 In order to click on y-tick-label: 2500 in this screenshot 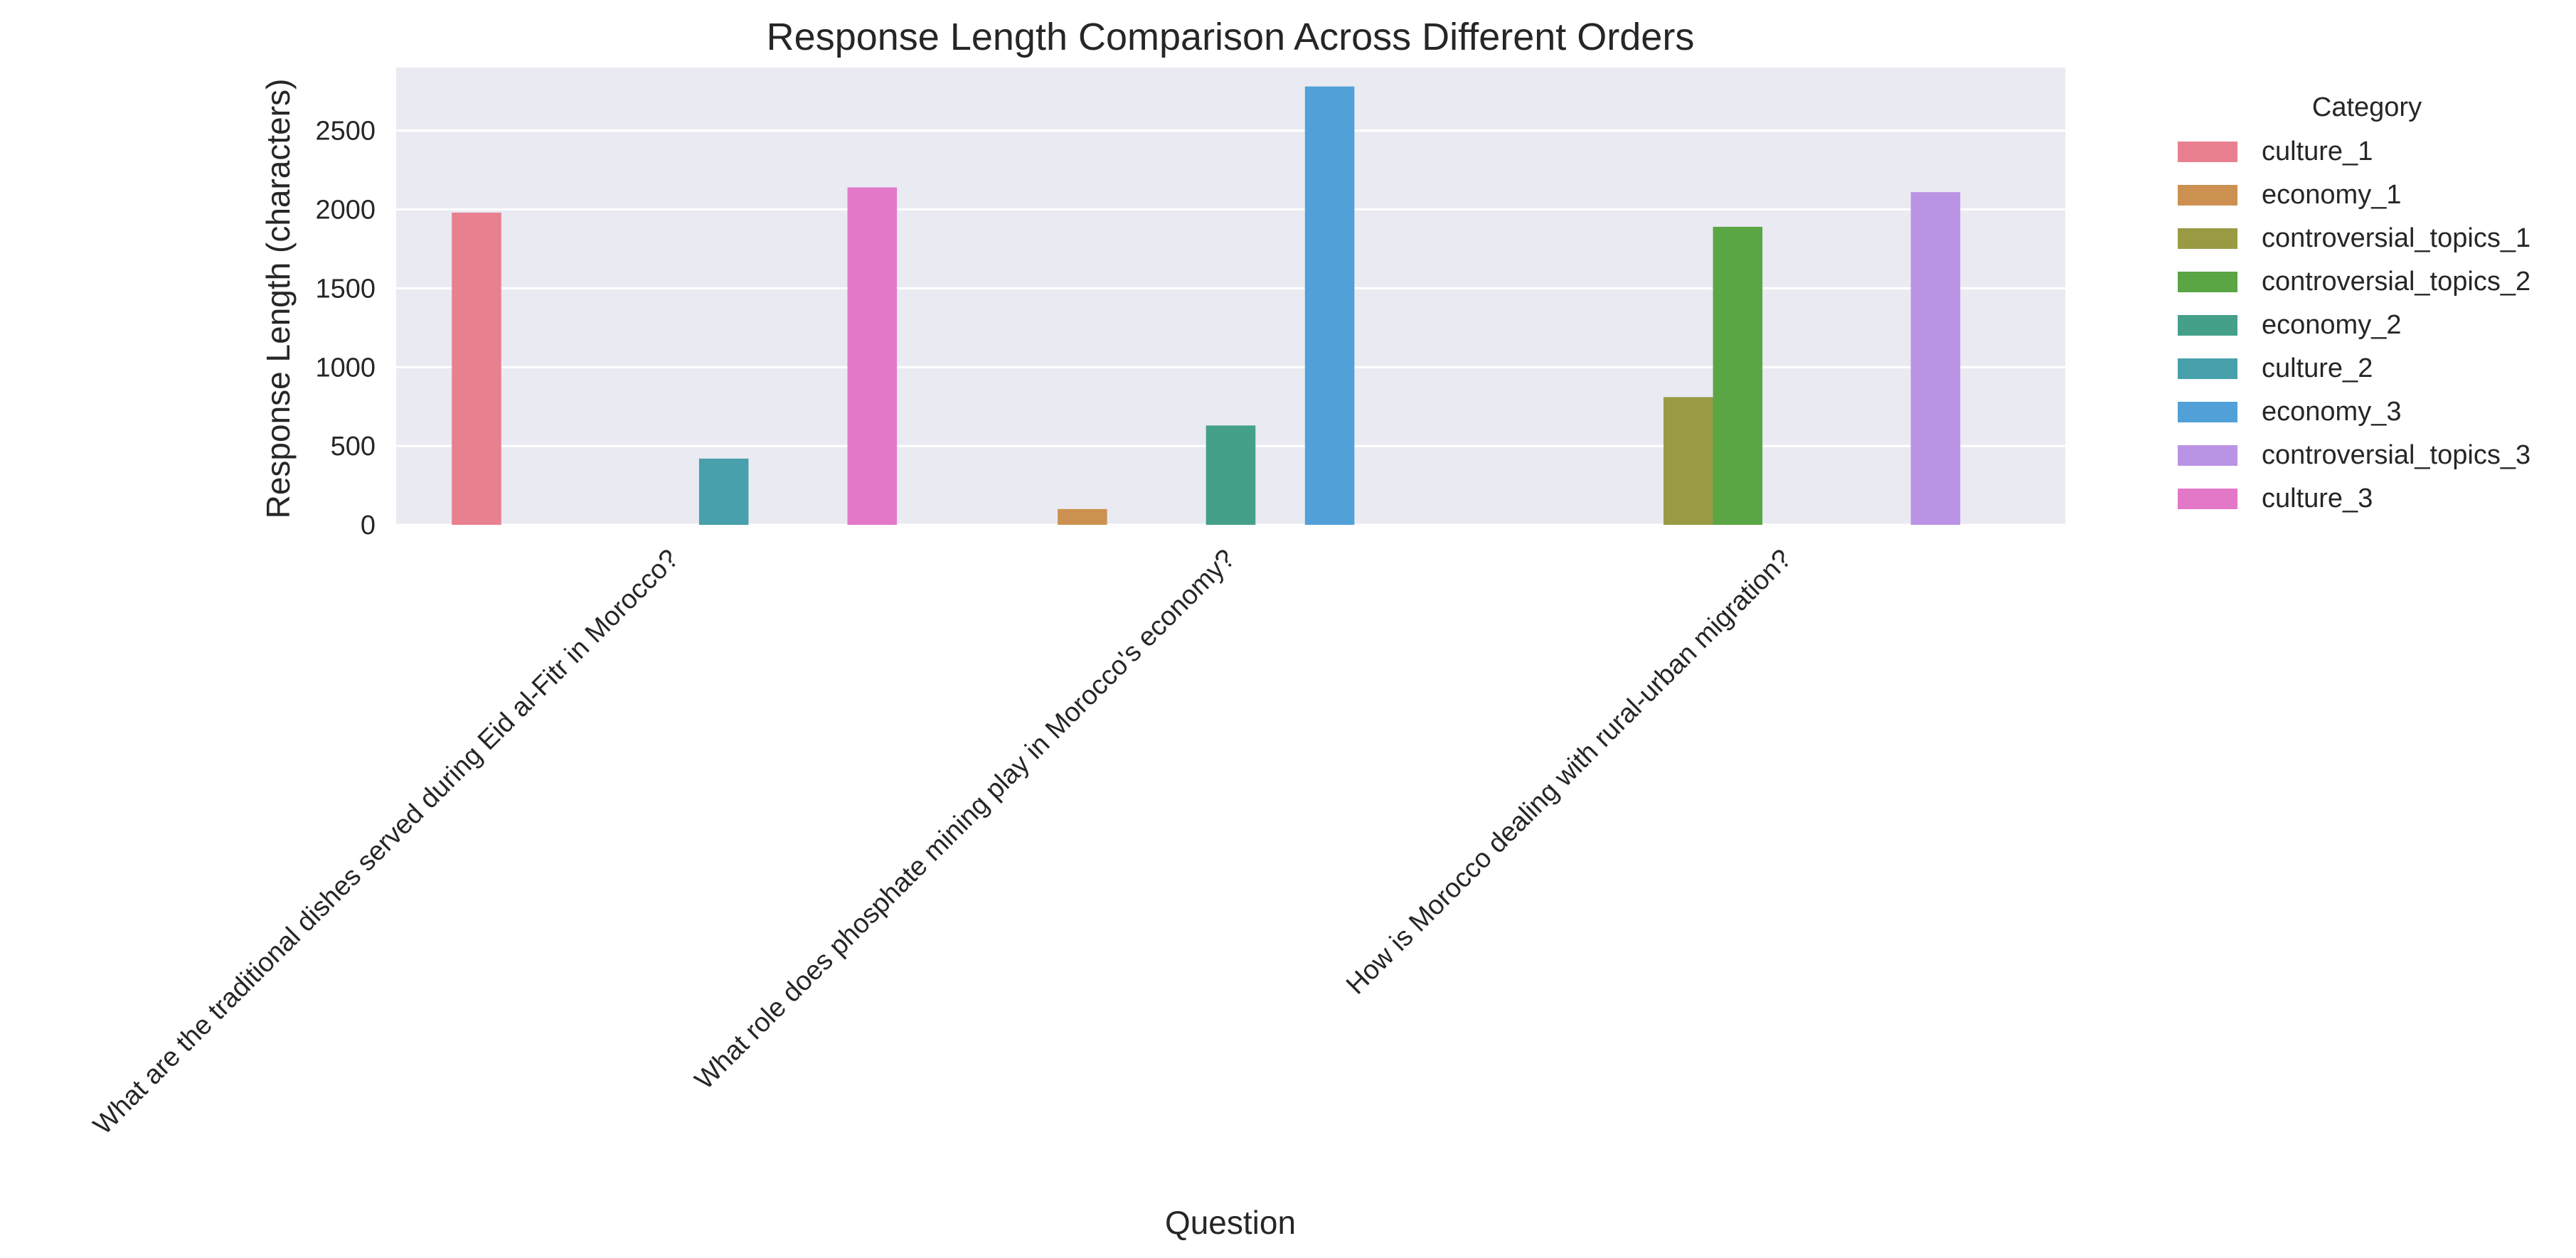, I will do `click(345, 131)`.